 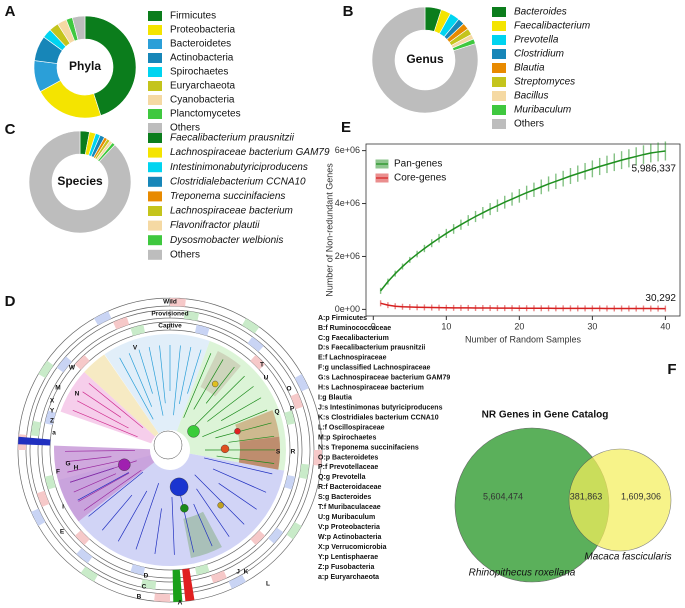 What do you see at coordinates (231, 211) in the screenshot?
I see `legend-label: Lachnospiraceae bacterium` at bounding box center [231, 211].